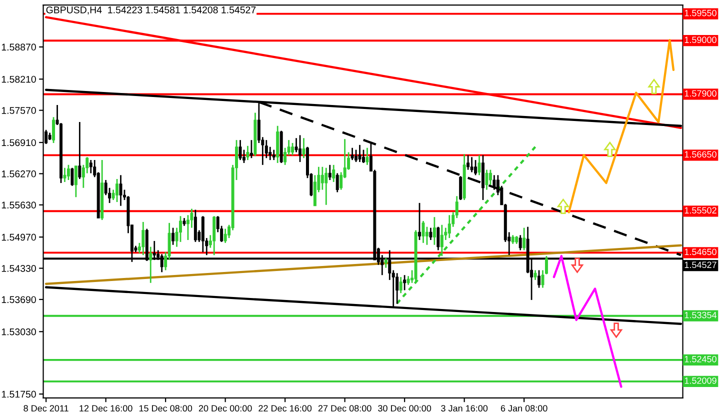 The image size is (721, 418). Describe the element at coordinates (165, 408) in the screenshot. I see `x-tick-label: 15 Dec 08:00` at that location.